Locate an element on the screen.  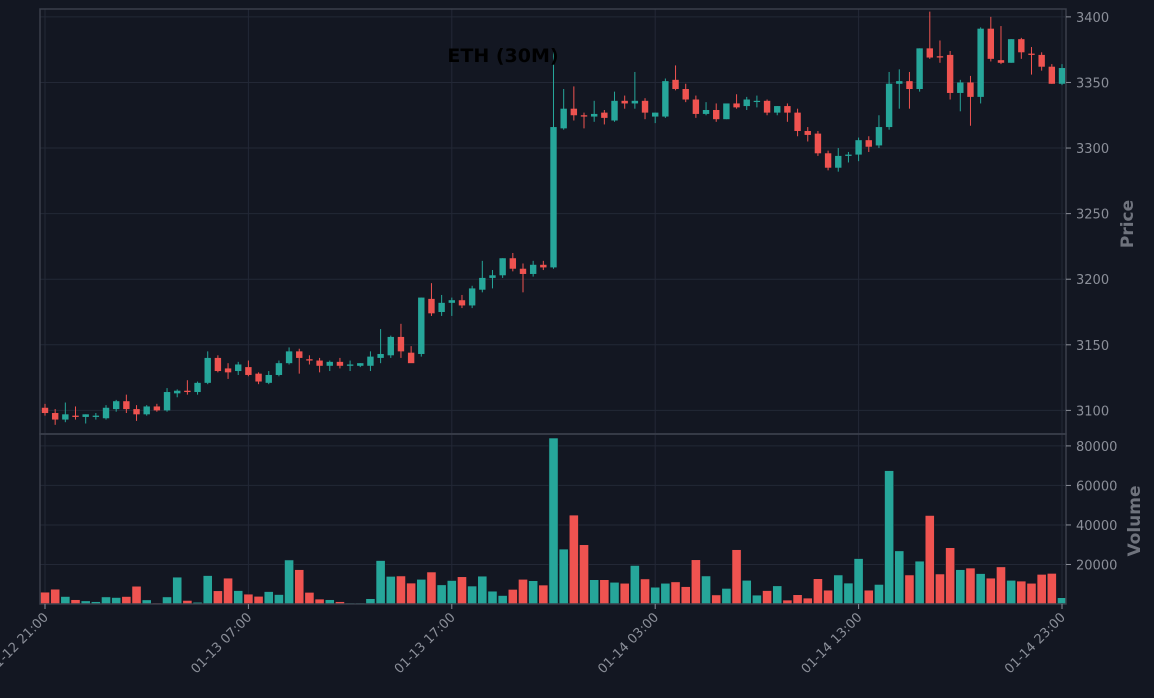
chart-title: ETH (30M) is located at coordinates (502, 56).